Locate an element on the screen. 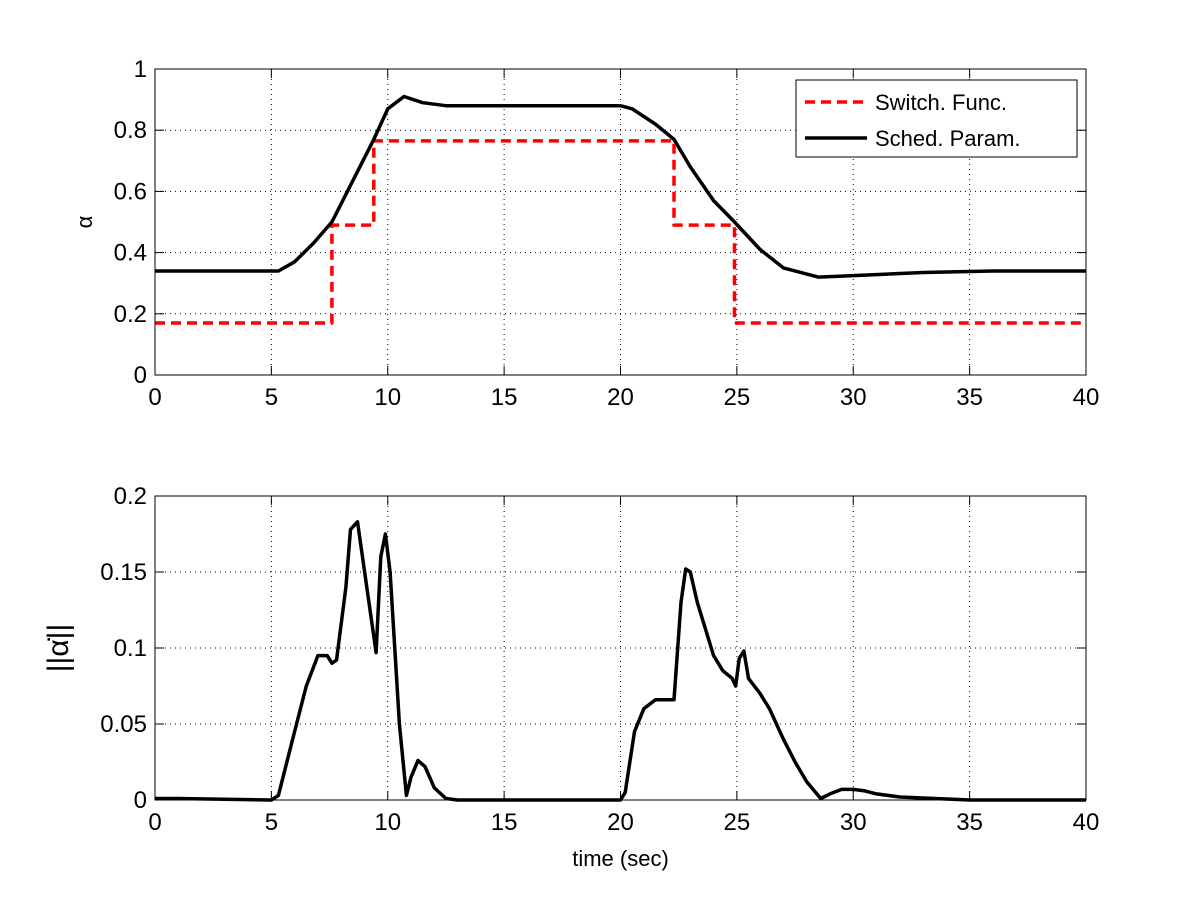 This screenshot has height=900, width=1200. legend: Switch. Func. Sched. Param. is located at coordinates (936, 118).